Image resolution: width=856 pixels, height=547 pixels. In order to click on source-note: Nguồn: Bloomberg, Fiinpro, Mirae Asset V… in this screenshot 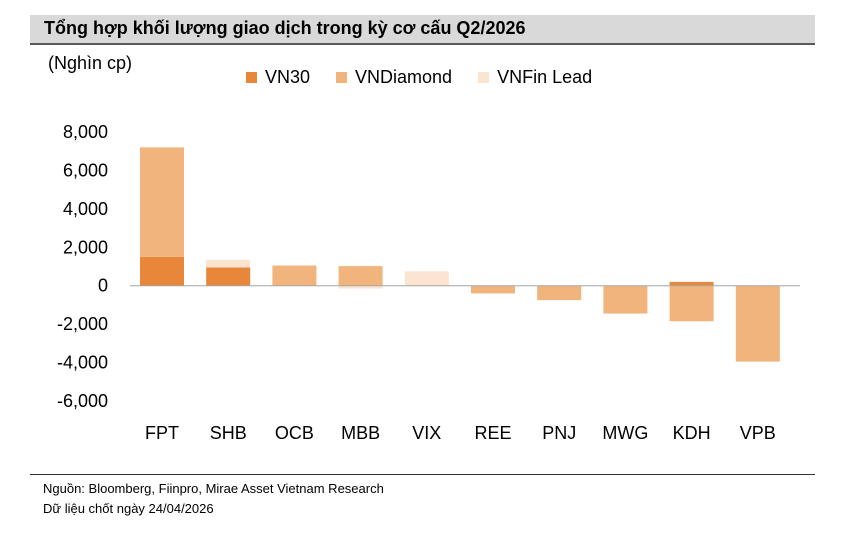, I will do `click(213, 488)`.